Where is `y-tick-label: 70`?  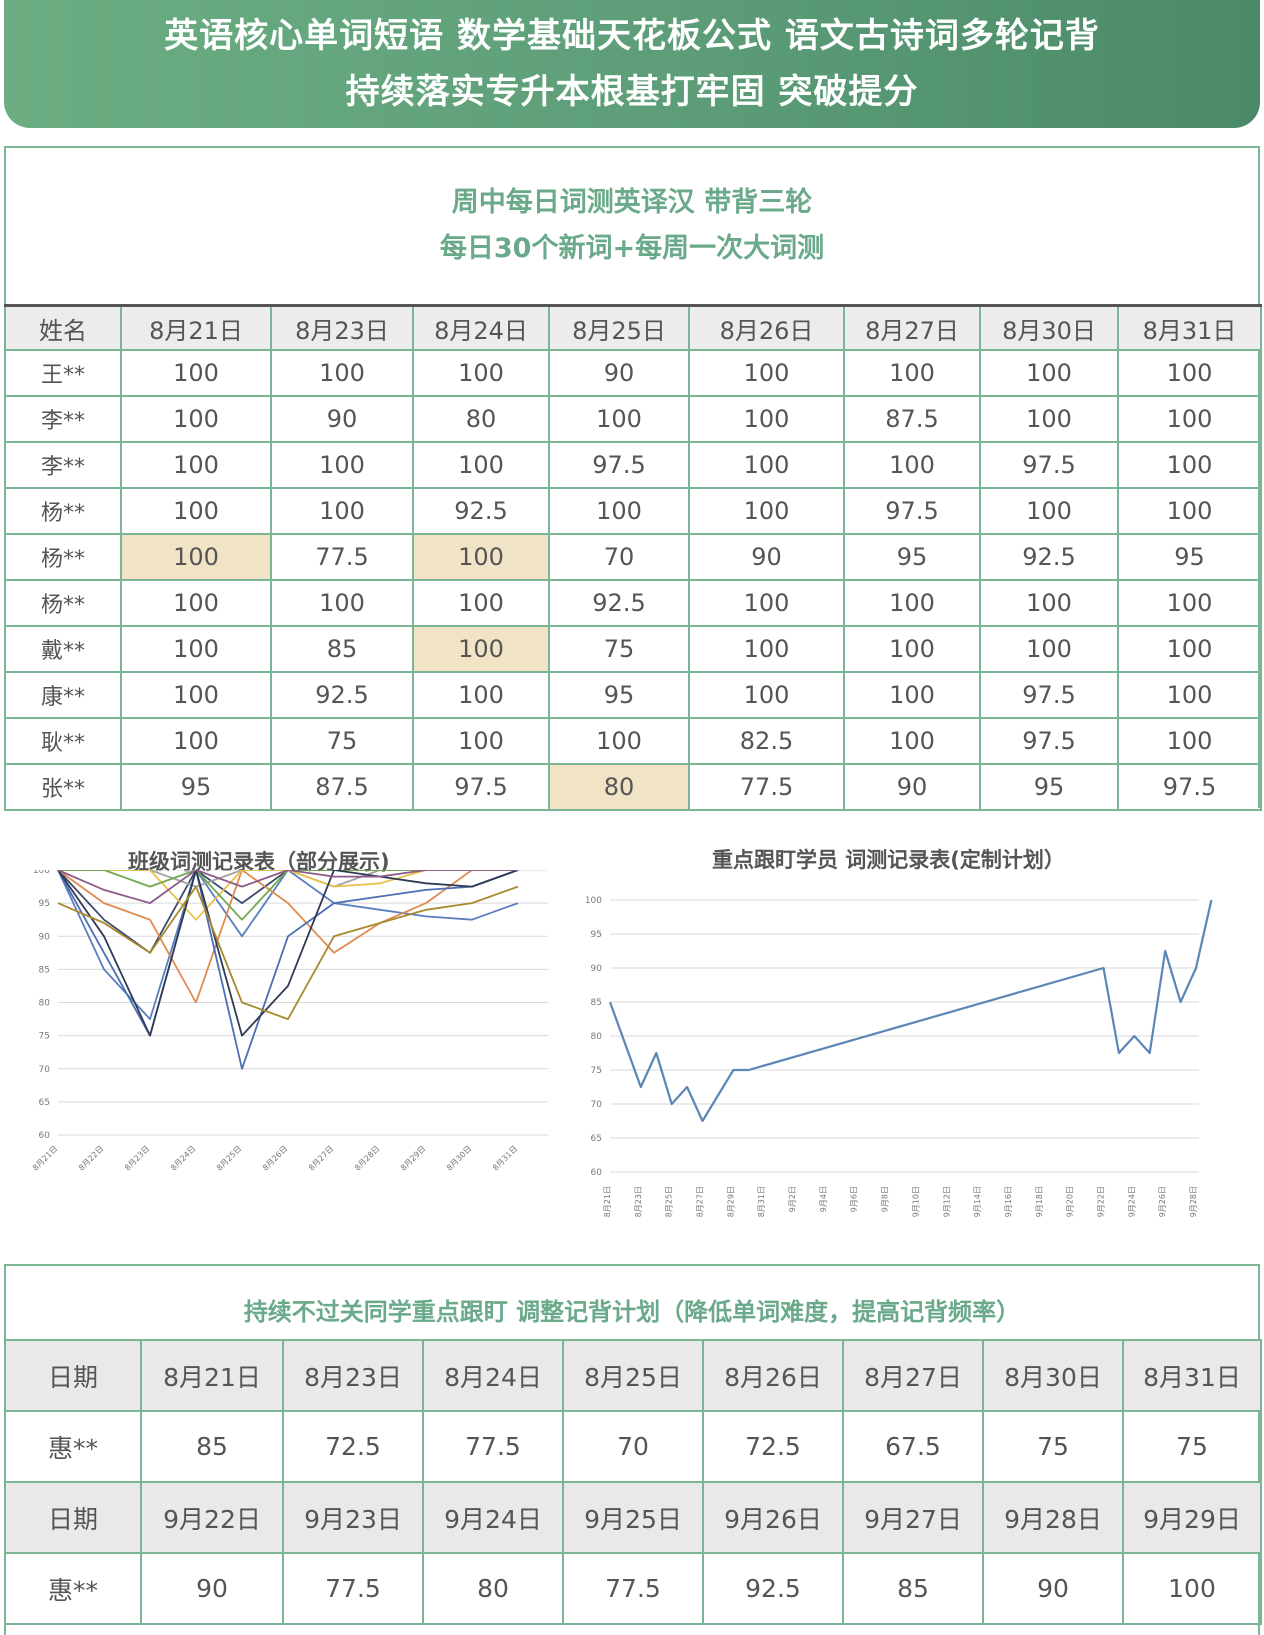 y-tick-label: 70 is located at coordinates (597, 1105).